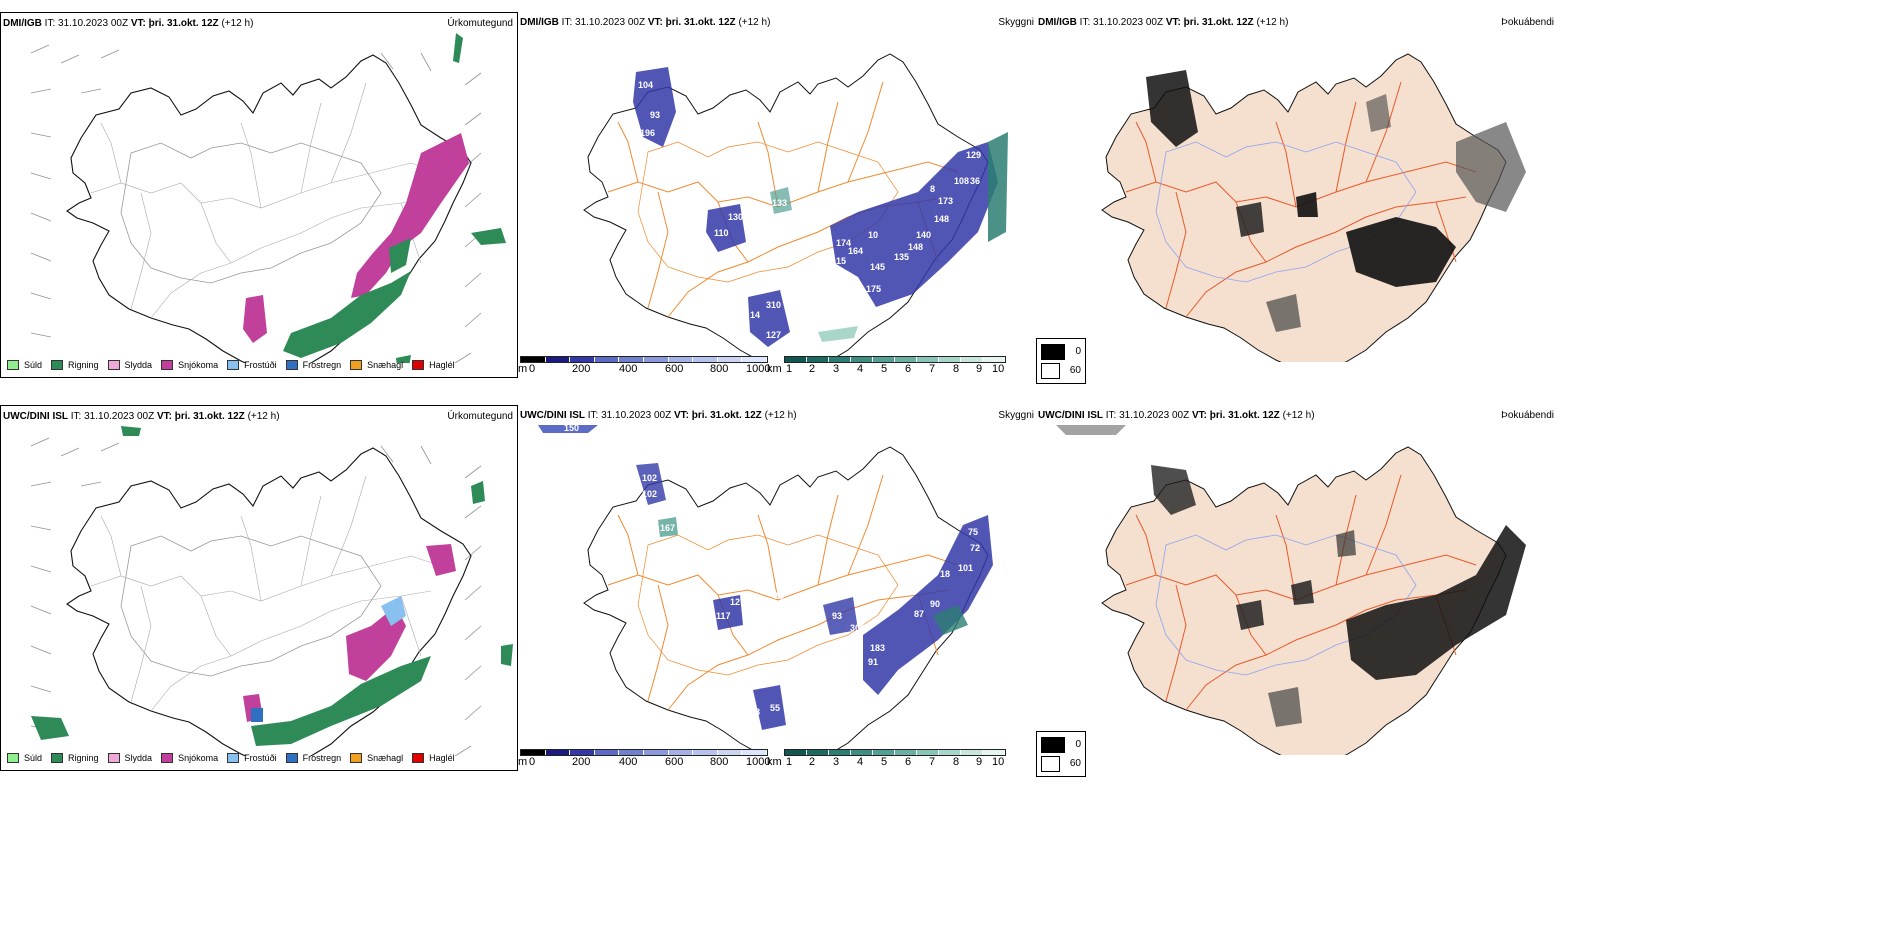  What do you see at coordinates (667, 528) in the screenshot?
I see `peak-label: 167` at bounding box center [667, 528].